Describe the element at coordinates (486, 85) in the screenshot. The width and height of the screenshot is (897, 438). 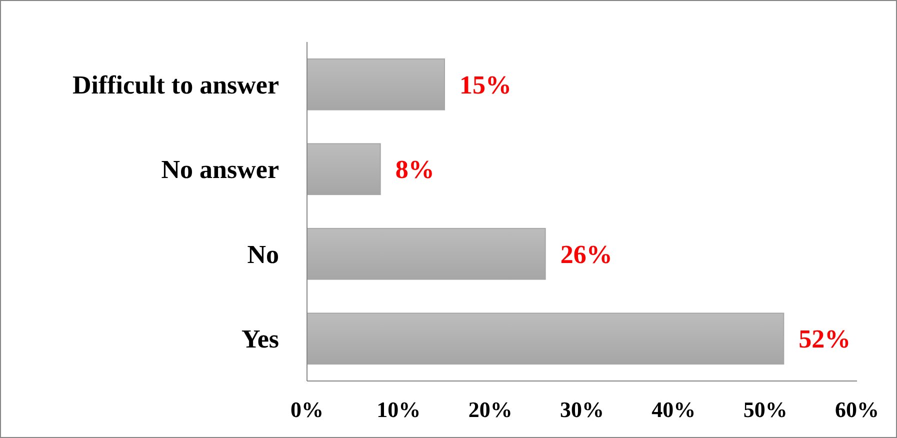
I see `data-label: 15%` at that location.